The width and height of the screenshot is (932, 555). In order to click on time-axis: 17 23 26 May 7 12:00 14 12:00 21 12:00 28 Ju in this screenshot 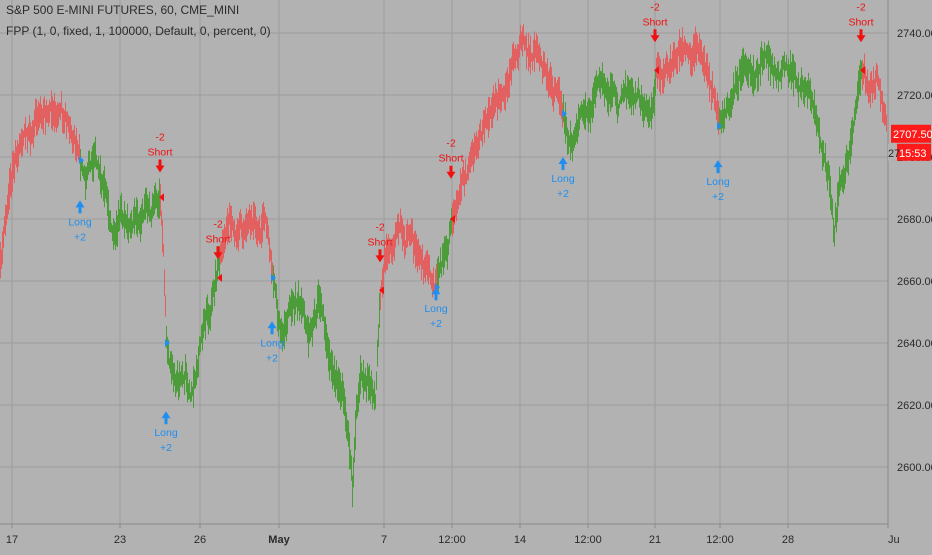, I will do `click(453, 535)`.